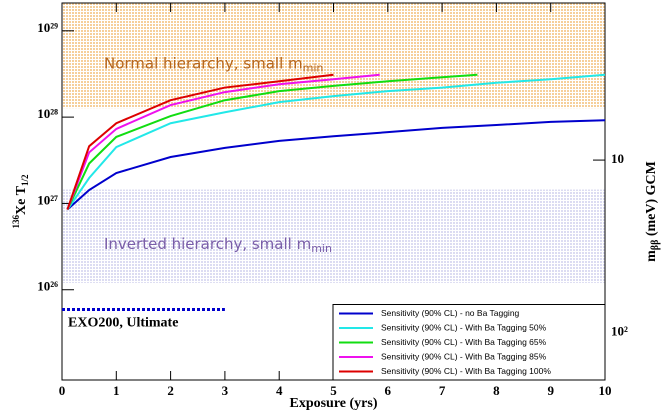 The width and height of the screenshot is (664, 414). I want to click on band-text: Inverted hierarchy, small m, so click(207, 244).